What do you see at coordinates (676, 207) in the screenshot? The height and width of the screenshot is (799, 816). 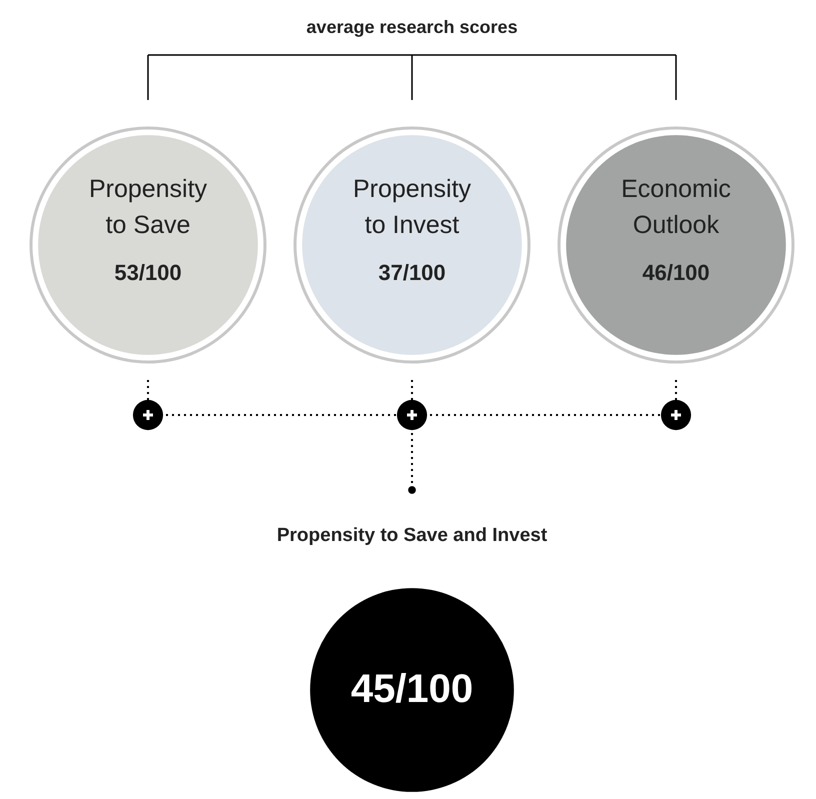 I see `category-label: Economic Outlook` at bounding box center [676, 207].